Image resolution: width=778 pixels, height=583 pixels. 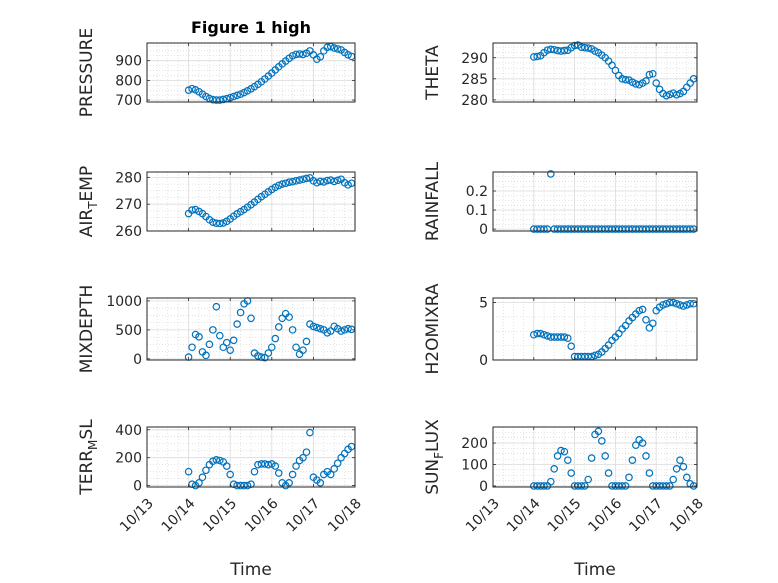 I want to click on x-tick-label: 10/16, so click(x=262, y=516).